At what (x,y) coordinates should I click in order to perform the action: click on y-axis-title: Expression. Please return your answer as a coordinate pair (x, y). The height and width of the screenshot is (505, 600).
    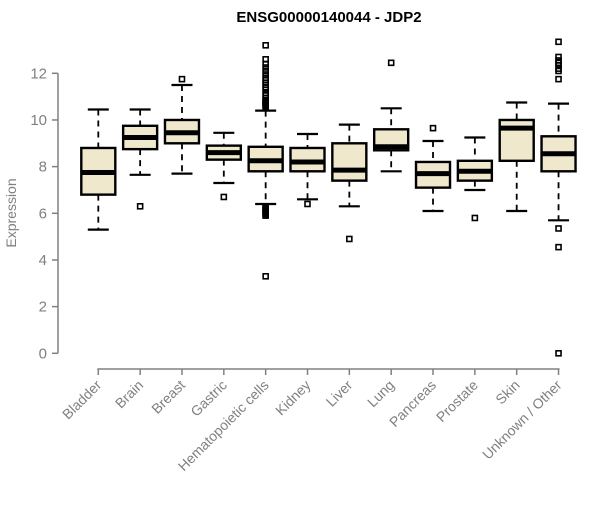
    Looking at the image, I should click on (11, 212).